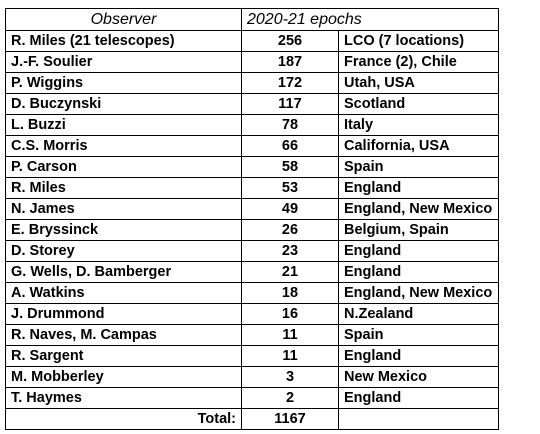  What do you see at coordinates (123, 356) in the screenshot?
I see `observer-cell: R. Sargent` at bounding box center [123, 356].